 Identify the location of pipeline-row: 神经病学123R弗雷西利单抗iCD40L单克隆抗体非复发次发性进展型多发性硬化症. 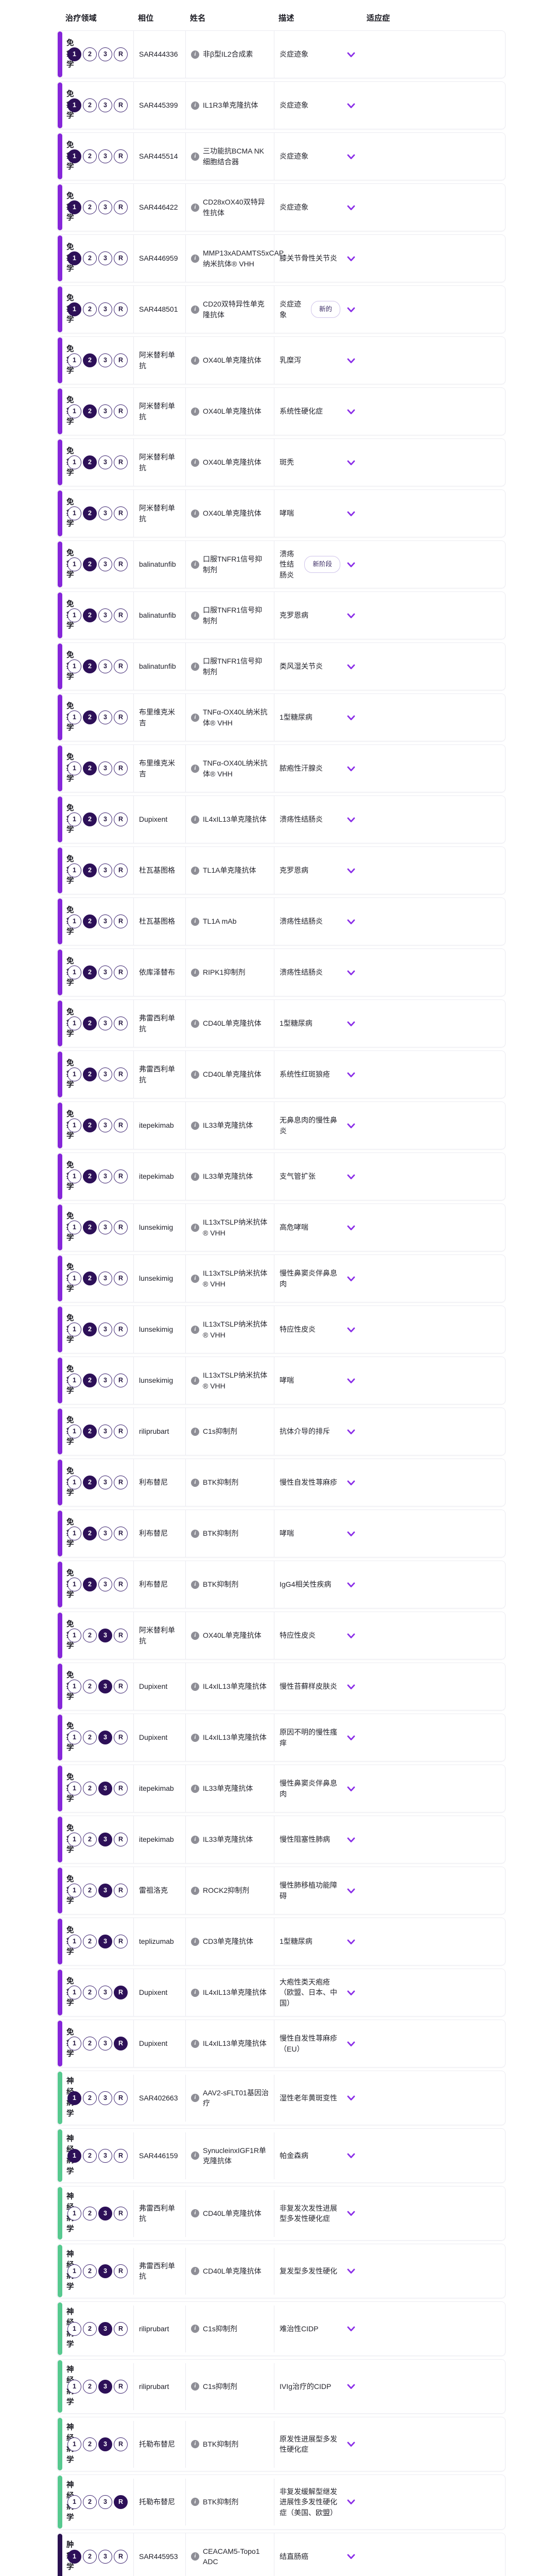
(281, 2213).